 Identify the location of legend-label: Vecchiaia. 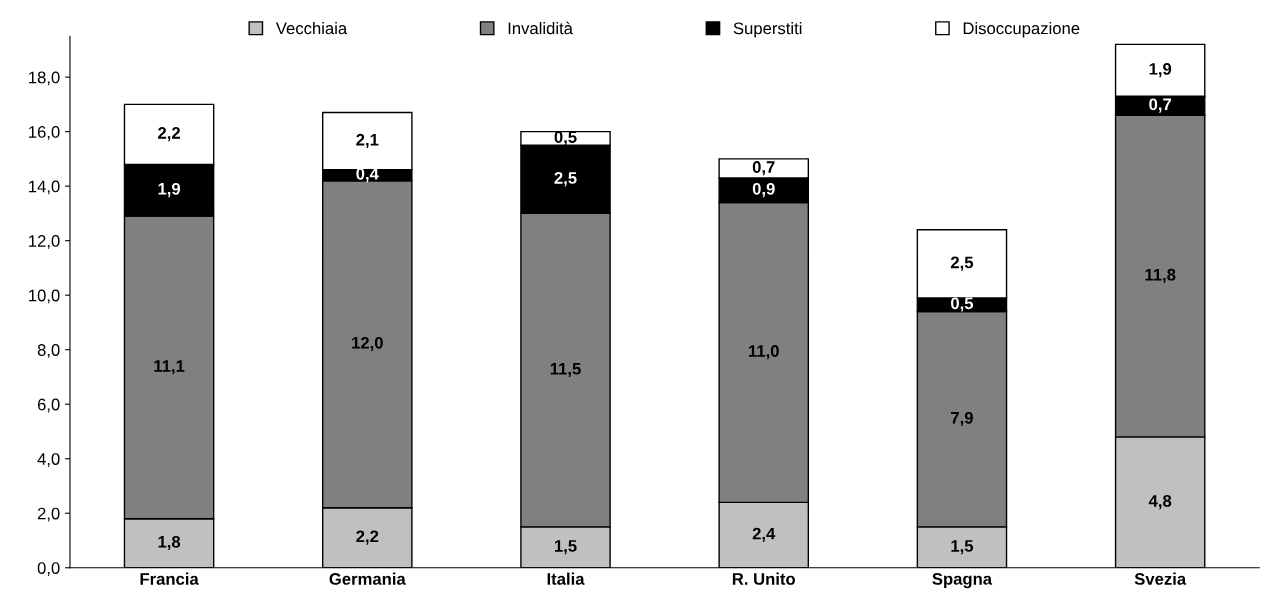
(311, 28).